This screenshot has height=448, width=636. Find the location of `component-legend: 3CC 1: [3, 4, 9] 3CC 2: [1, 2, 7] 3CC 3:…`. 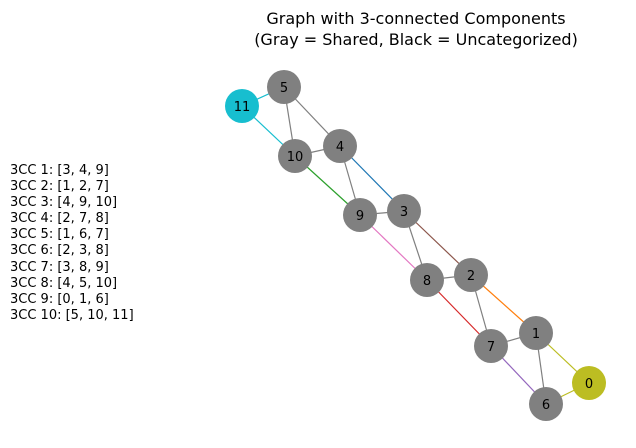

component-legend: 3CC 1: [3, 4, 9] 3CC 2: [1, 2, 7] 3CC 3:… is located at coordinates (72, 243).